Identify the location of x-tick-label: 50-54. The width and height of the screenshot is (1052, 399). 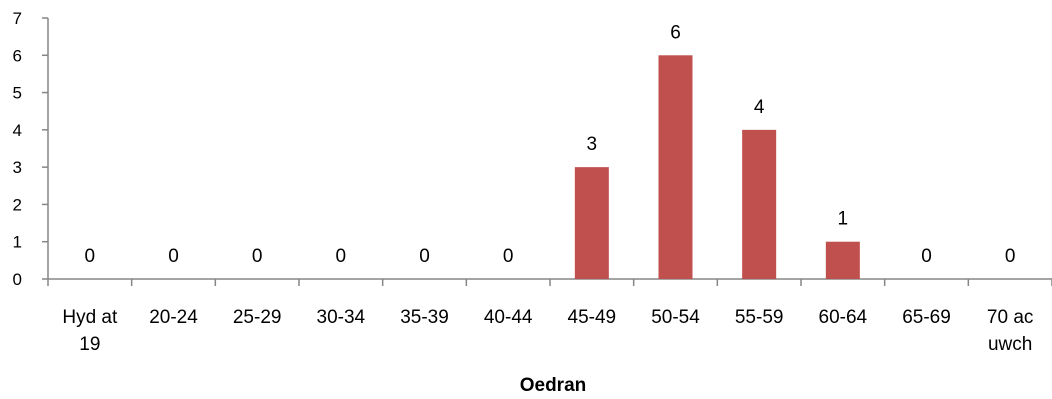
(675, 317).